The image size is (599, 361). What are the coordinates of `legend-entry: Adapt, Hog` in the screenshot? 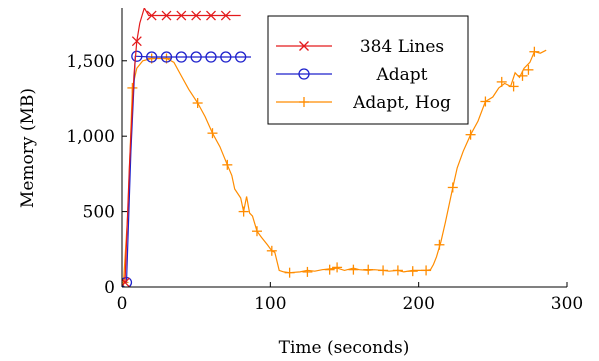 It's located at (363, 103).